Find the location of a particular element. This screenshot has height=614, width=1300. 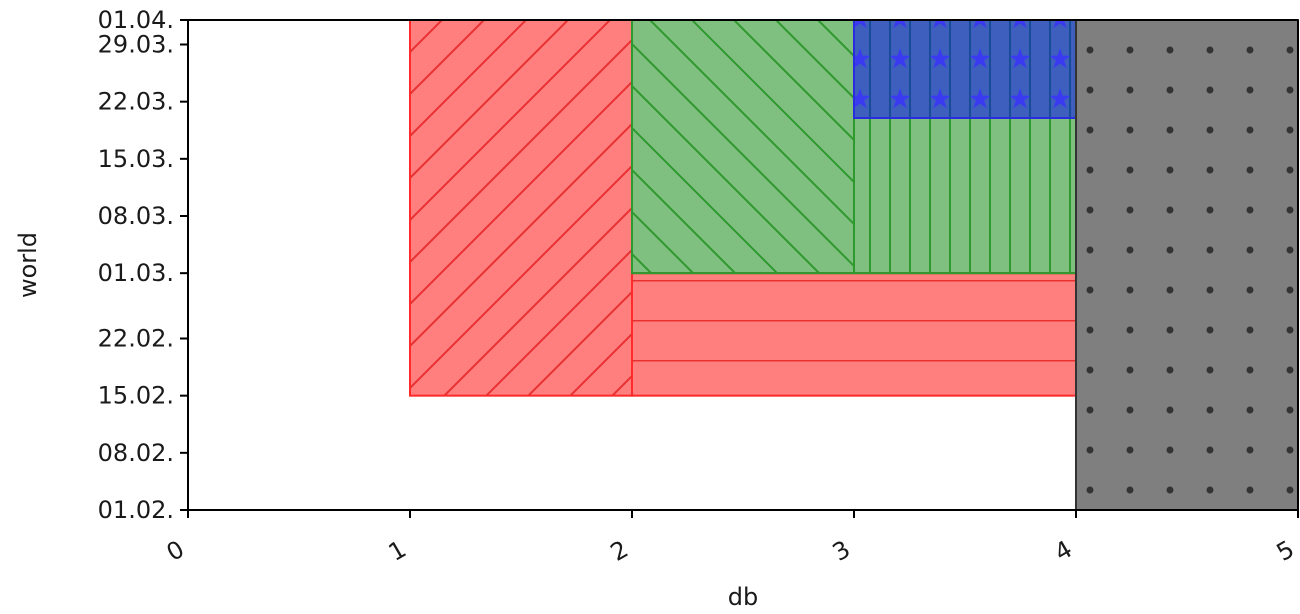

y-tick-label: 08.03. is located at coordinates (136, 216).